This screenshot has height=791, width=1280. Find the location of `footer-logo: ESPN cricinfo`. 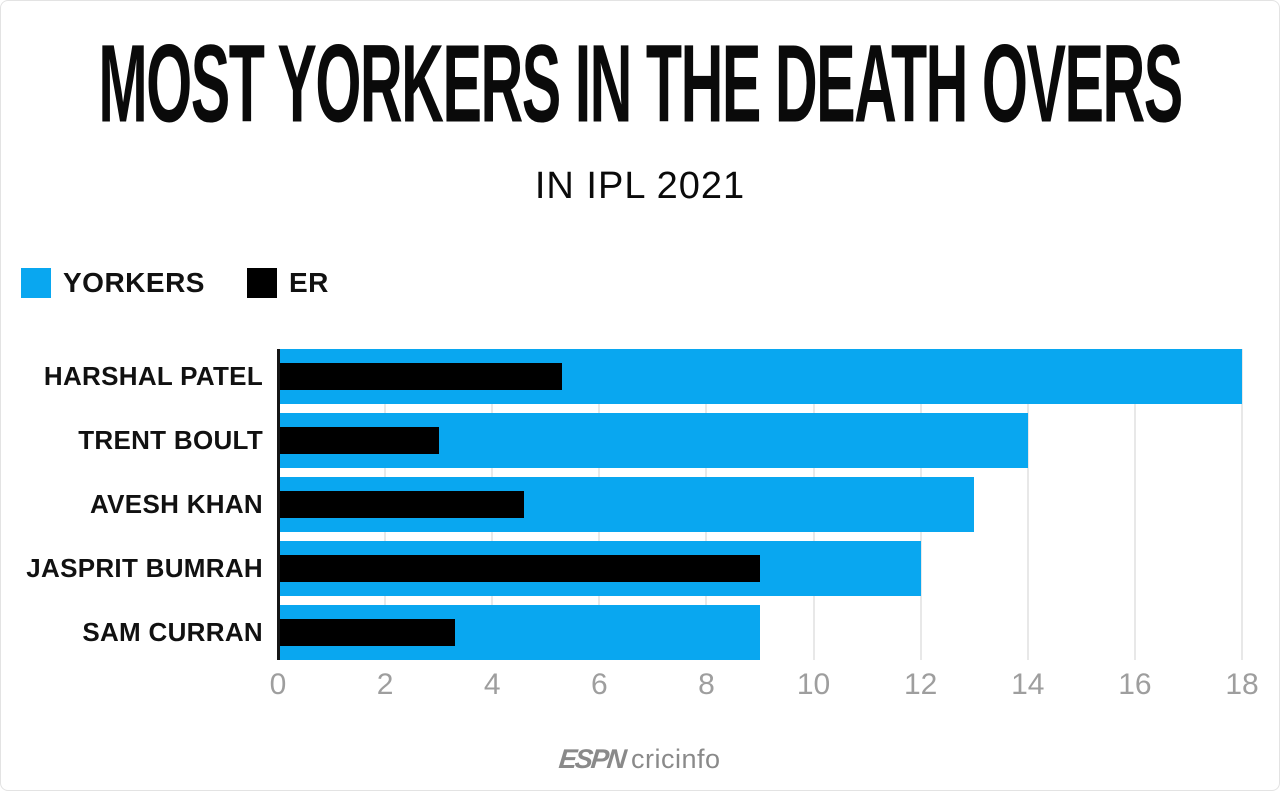

footer-logo: ESPN cricinfo is located at coordinates (640, 759).